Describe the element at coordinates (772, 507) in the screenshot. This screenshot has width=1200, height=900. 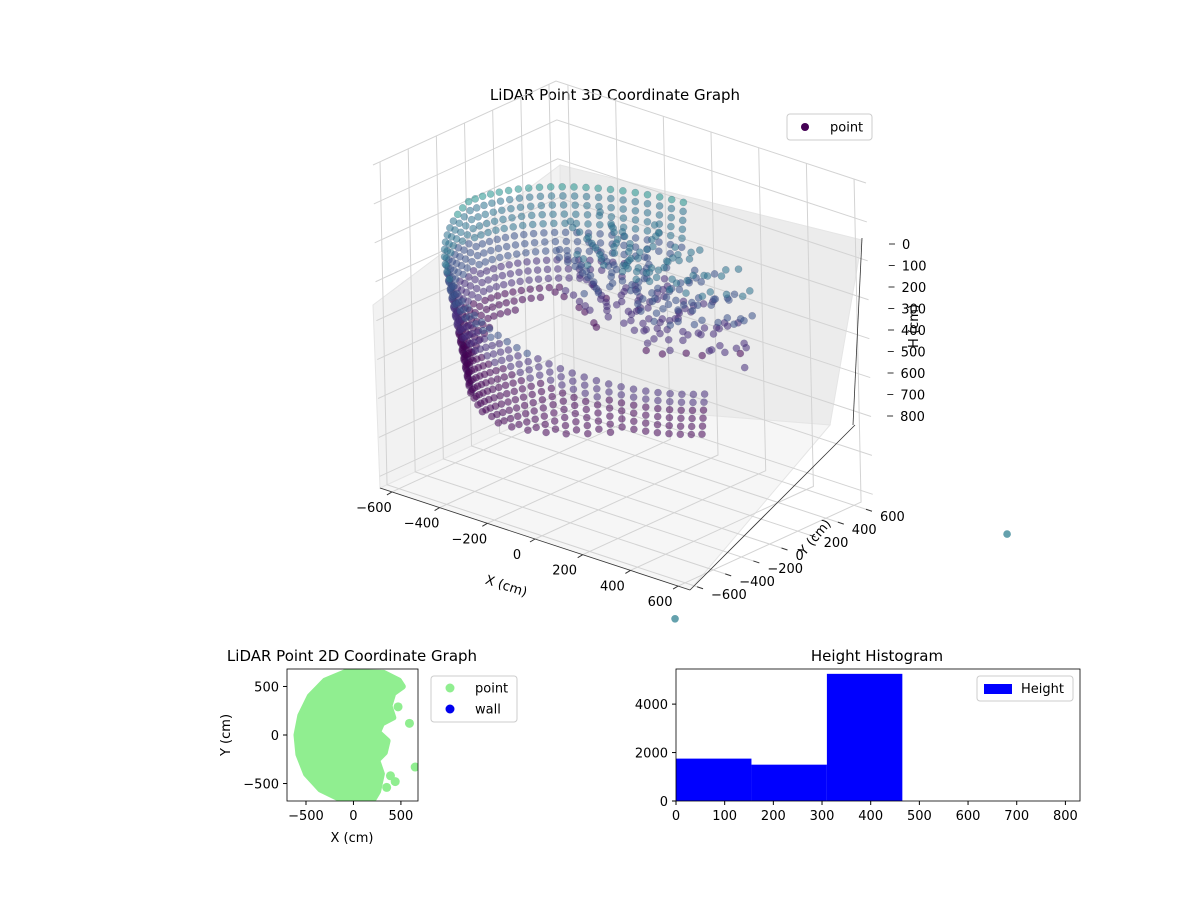
I see `y-axis-line` at that location.